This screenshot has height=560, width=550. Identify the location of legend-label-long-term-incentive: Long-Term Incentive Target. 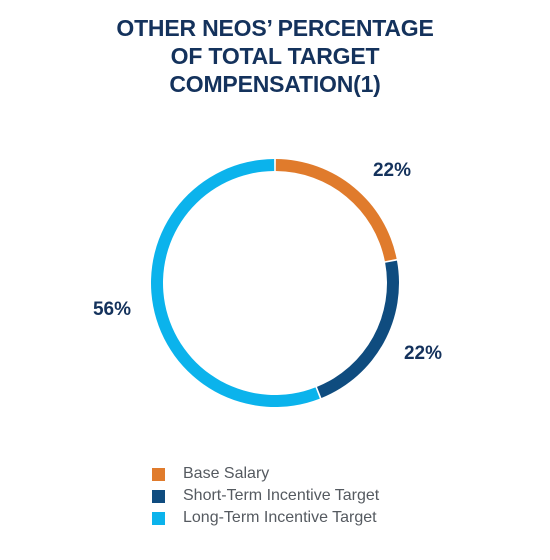
(280, 517).